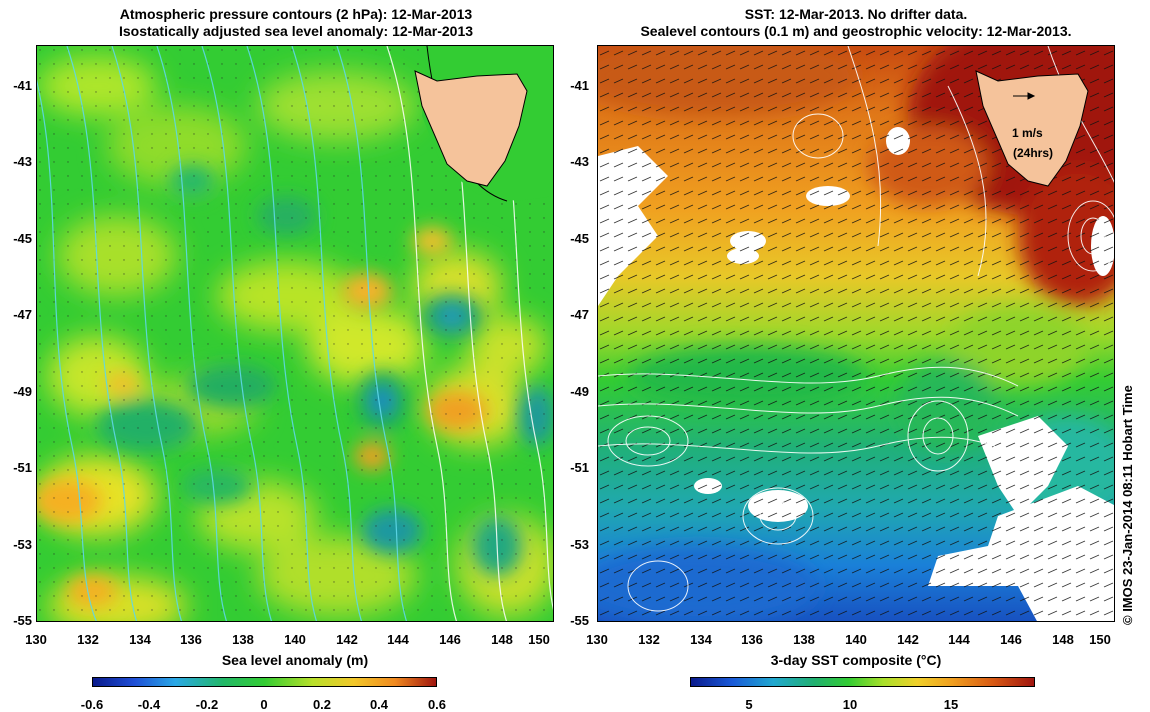  What do you see at coordinates (22, 544) in the screenshot?
I see `left-y-tick: -53` at bounding box center [22, 544].